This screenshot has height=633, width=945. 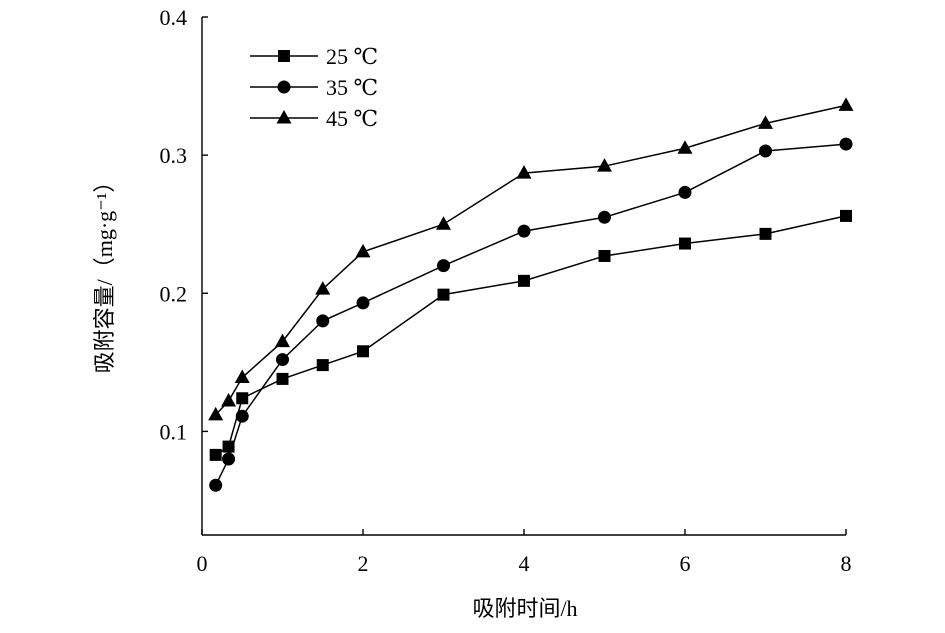 I want to click on legend-label-2: 45 ℃, so click(x=352, y=118).